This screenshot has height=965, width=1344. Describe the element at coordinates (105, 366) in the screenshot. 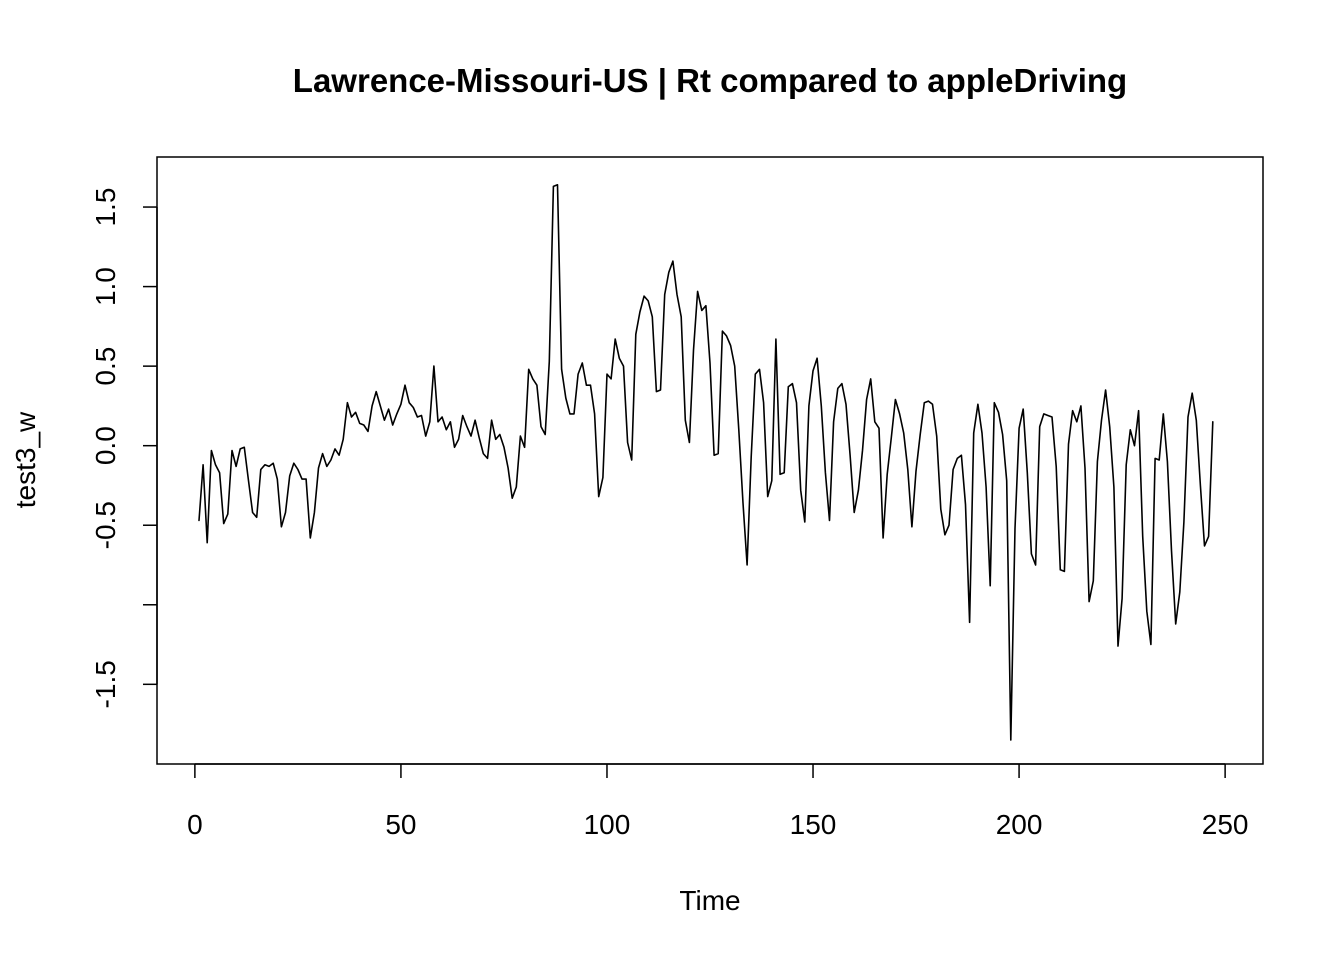

I see `y-tick-label: 0.5` at that location.